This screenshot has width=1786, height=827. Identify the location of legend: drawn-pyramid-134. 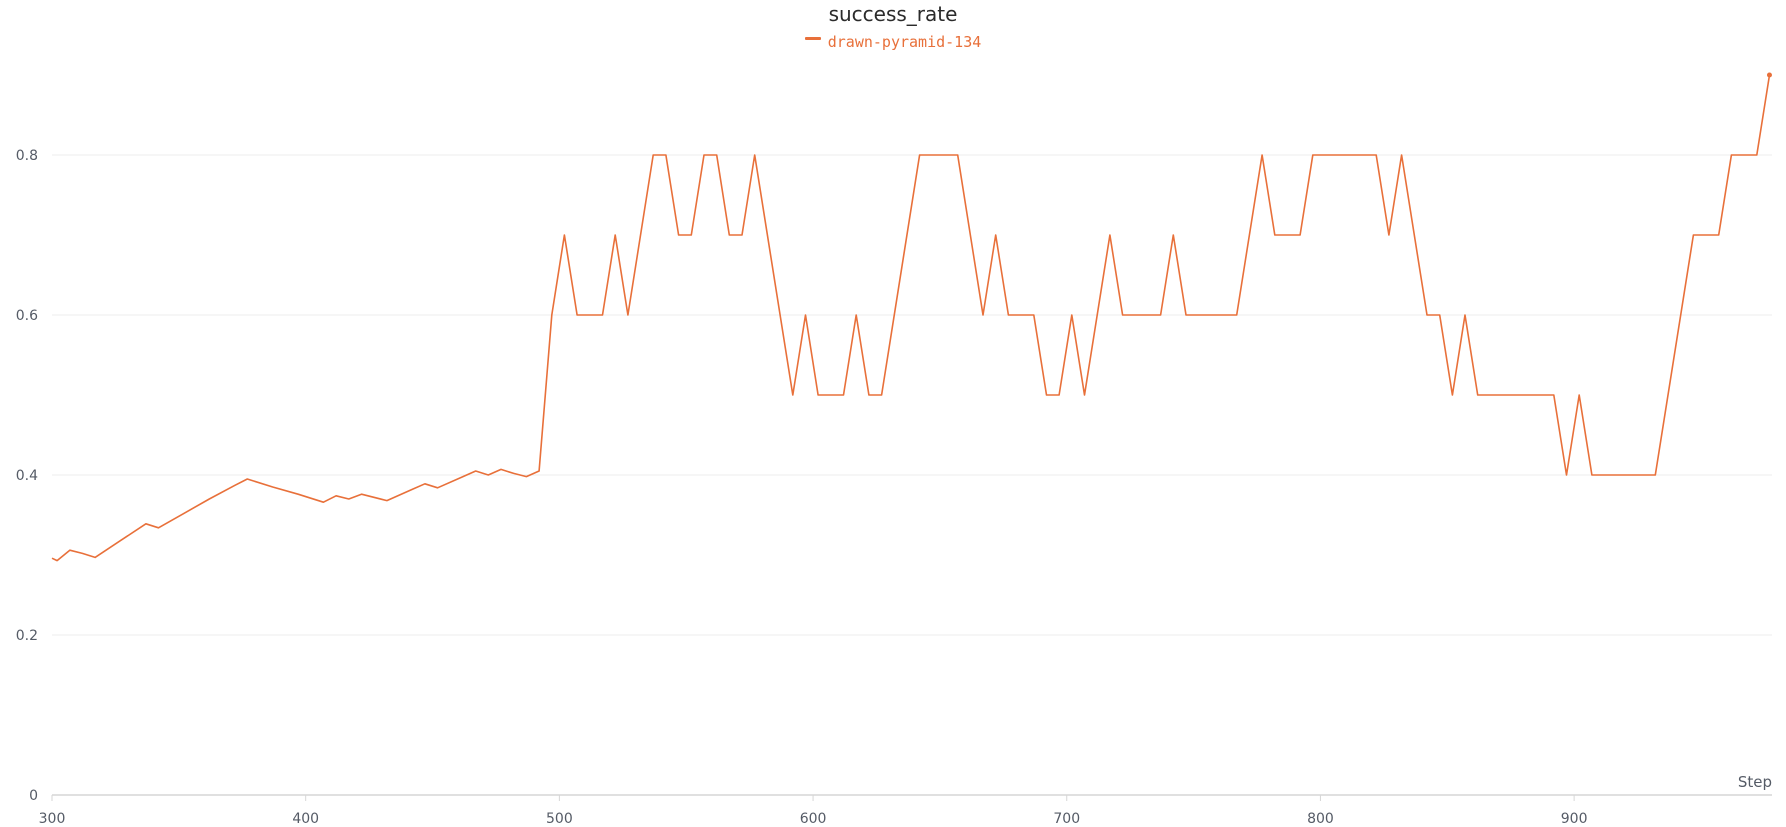
(893, 42).